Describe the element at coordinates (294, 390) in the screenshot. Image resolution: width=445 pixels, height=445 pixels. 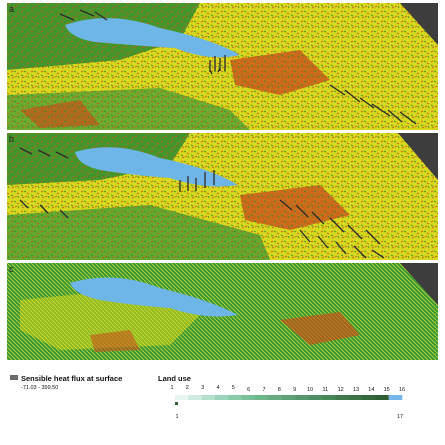
I see `landuse-tick-label: 9` at that location.